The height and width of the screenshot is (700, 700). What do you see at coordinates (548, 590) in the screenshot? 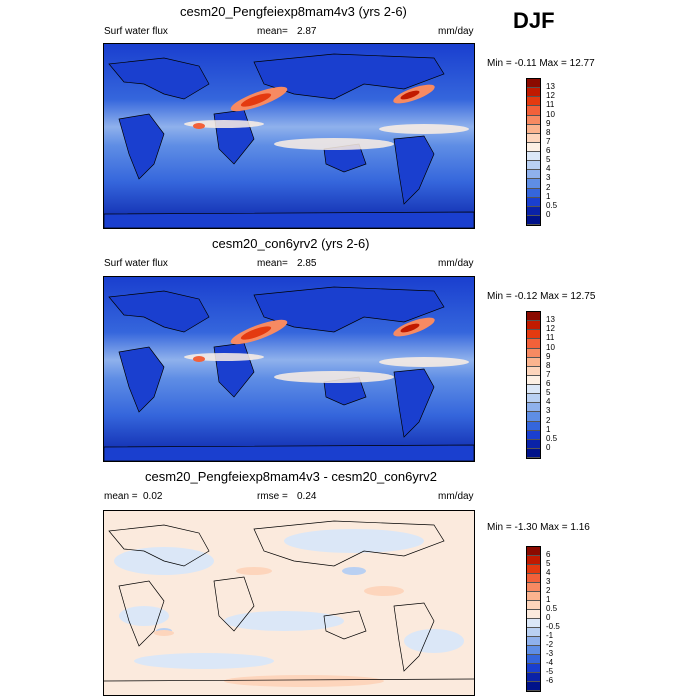
I see `colorbar-tick-label: 2` at bounding box center [548, 590].